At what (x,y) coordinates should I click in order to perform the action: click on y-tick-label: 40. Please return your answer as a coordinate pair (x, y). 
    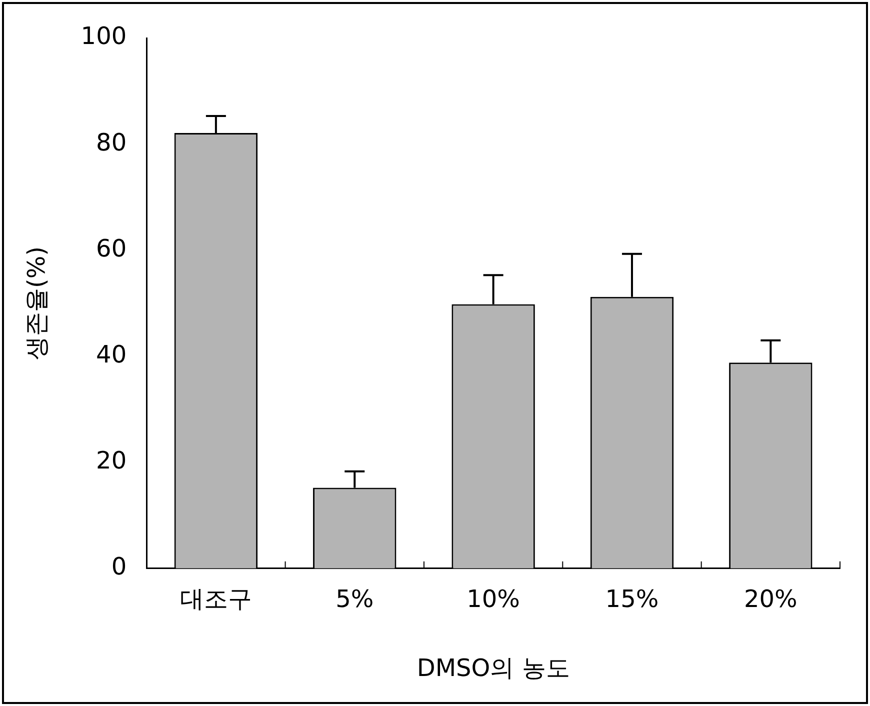
    Looking at the image, I should click on (111, 354).